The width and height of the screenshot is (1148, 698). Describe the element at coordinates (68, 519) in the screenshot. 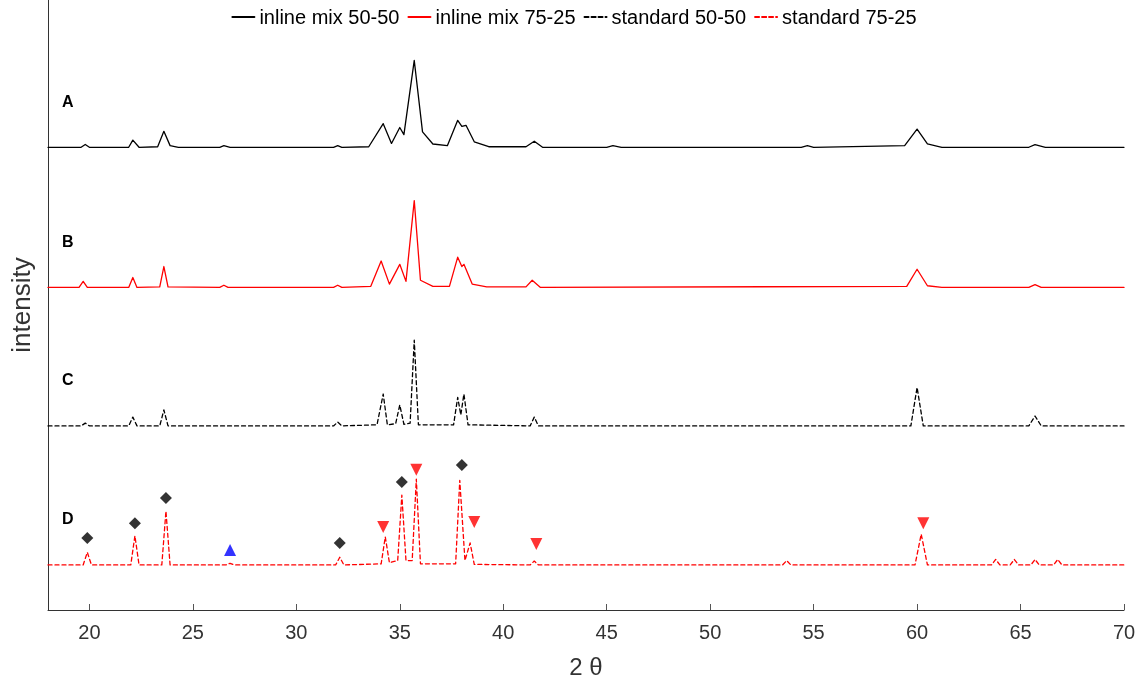

I see `annotation: D` at that location.